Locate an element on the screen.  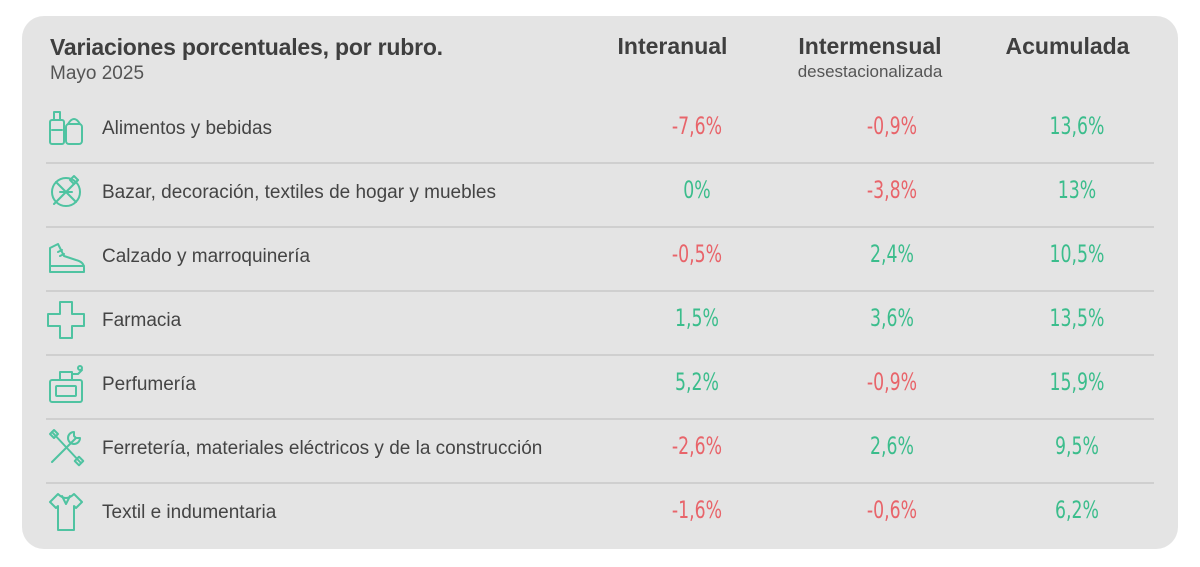
row-label: Farmacia is located at coordinates (142, 320).